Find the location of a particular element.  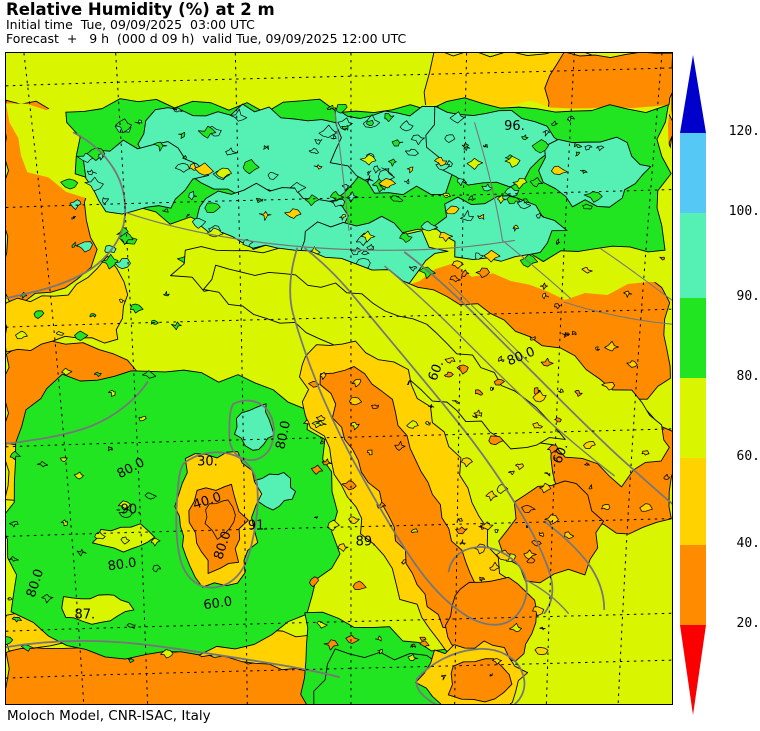

colorbar is located at coordinates (693, 385).